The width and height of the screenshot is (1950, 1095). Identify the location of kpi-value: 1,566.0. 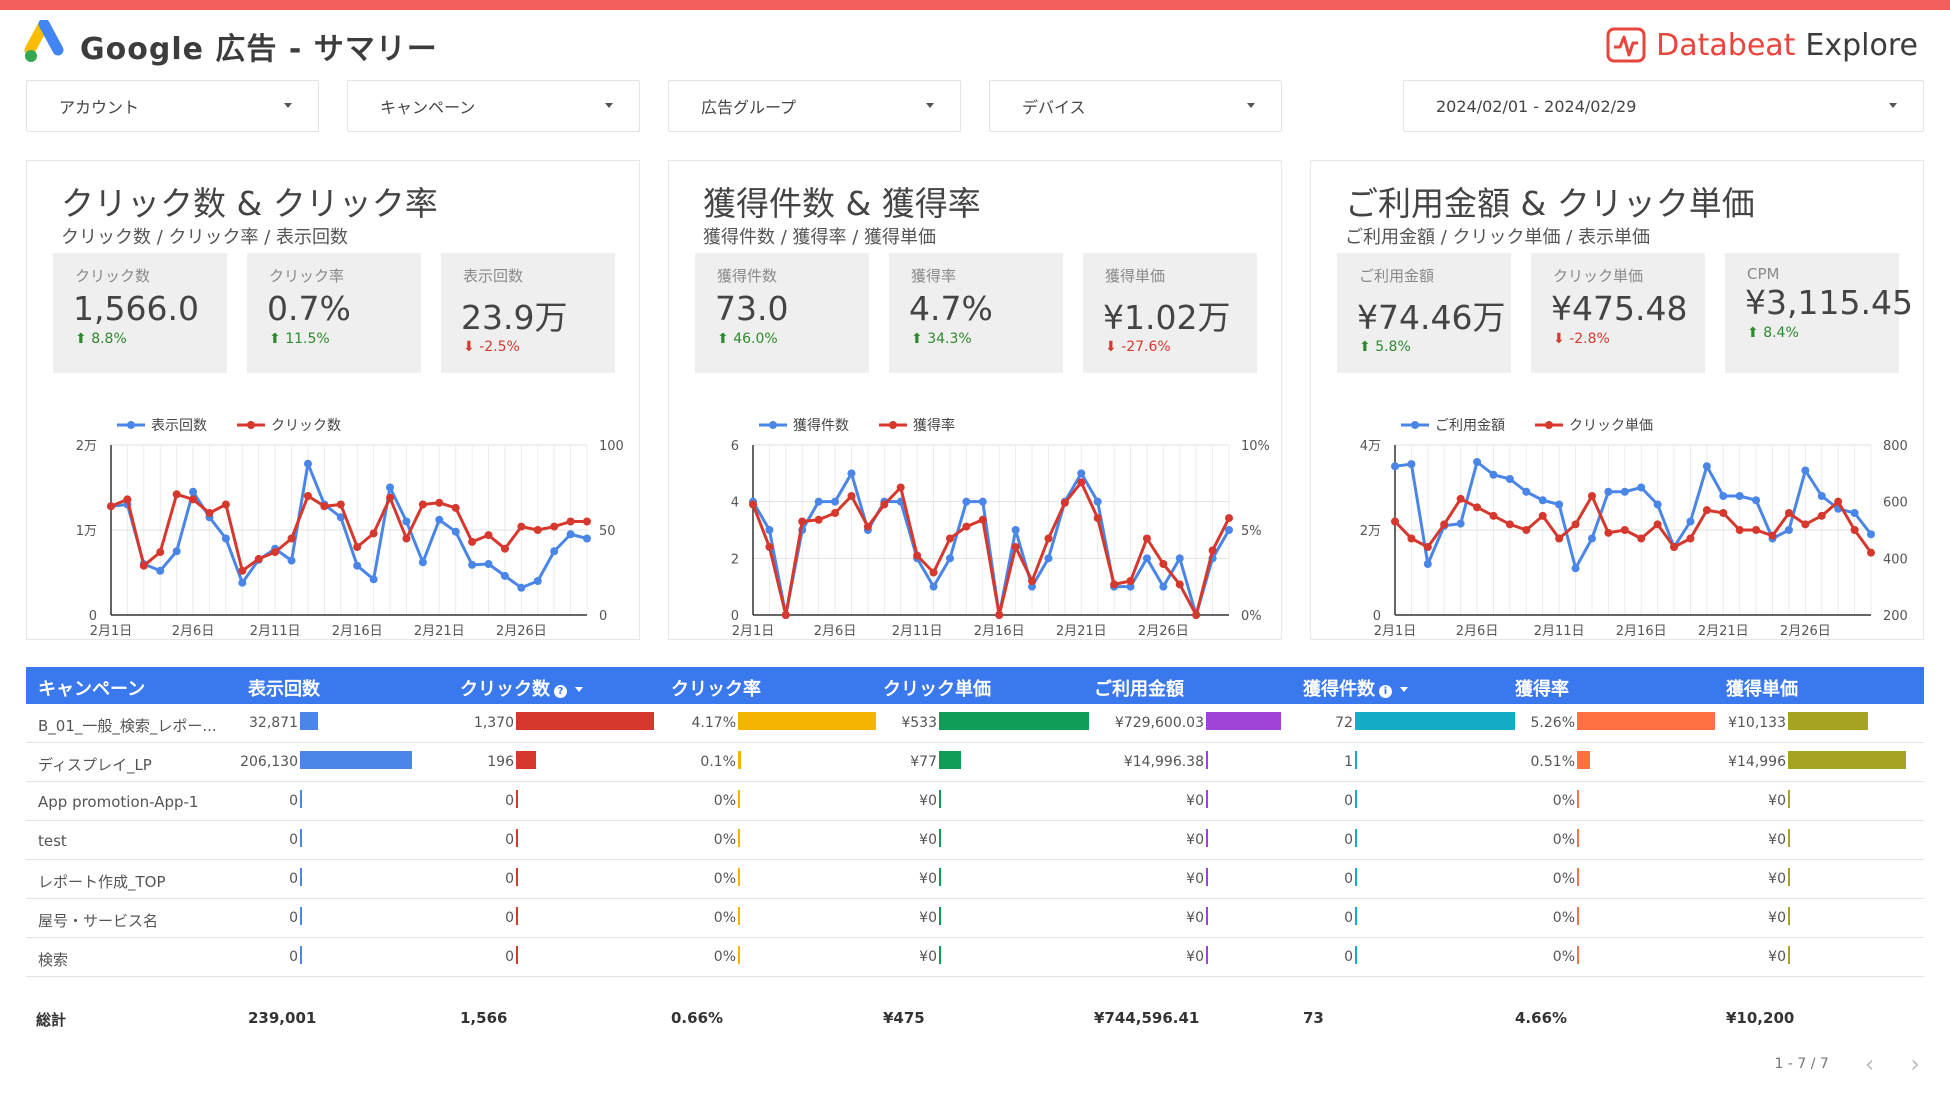
(136, 308).